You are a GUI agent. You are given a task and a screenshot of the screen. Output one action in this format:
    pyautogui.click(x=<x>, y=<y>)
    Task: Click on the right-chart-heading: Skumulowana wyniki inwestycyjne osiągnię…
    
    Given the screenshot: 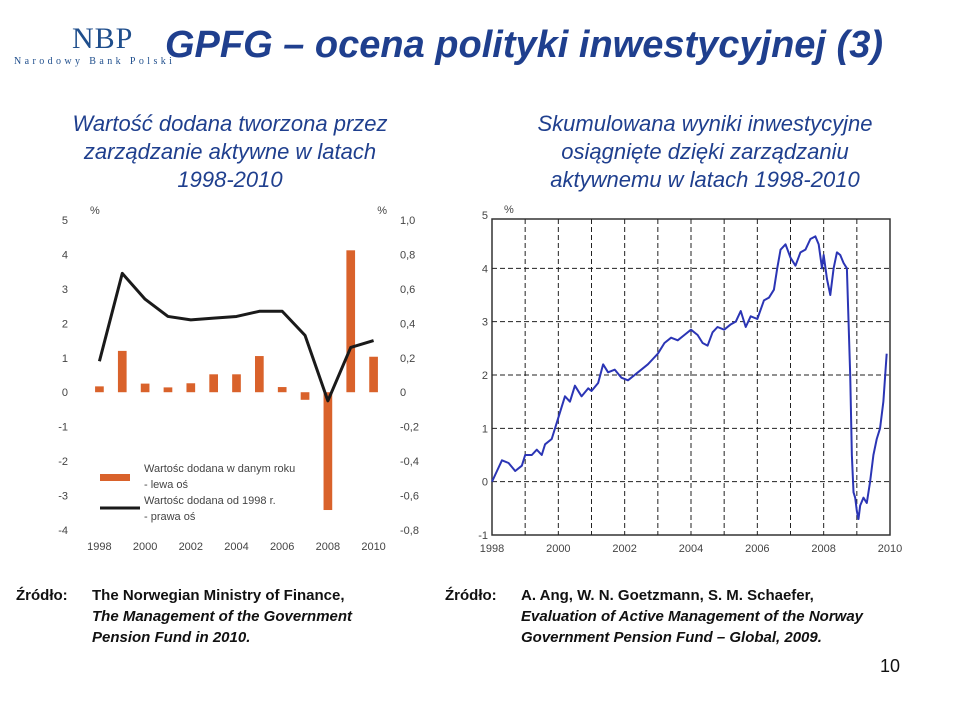 What is the action you would take?
    pyautogui.click(x=705, y=152)
    